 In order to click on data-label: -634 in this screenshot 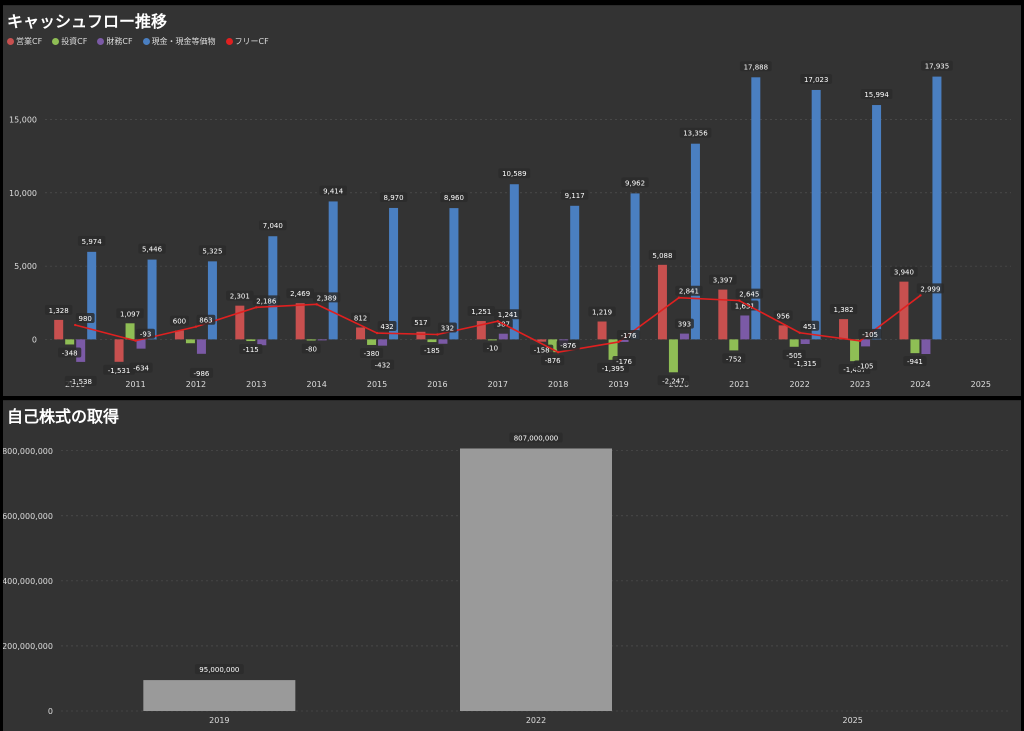, I will do `click(141, 369)`.